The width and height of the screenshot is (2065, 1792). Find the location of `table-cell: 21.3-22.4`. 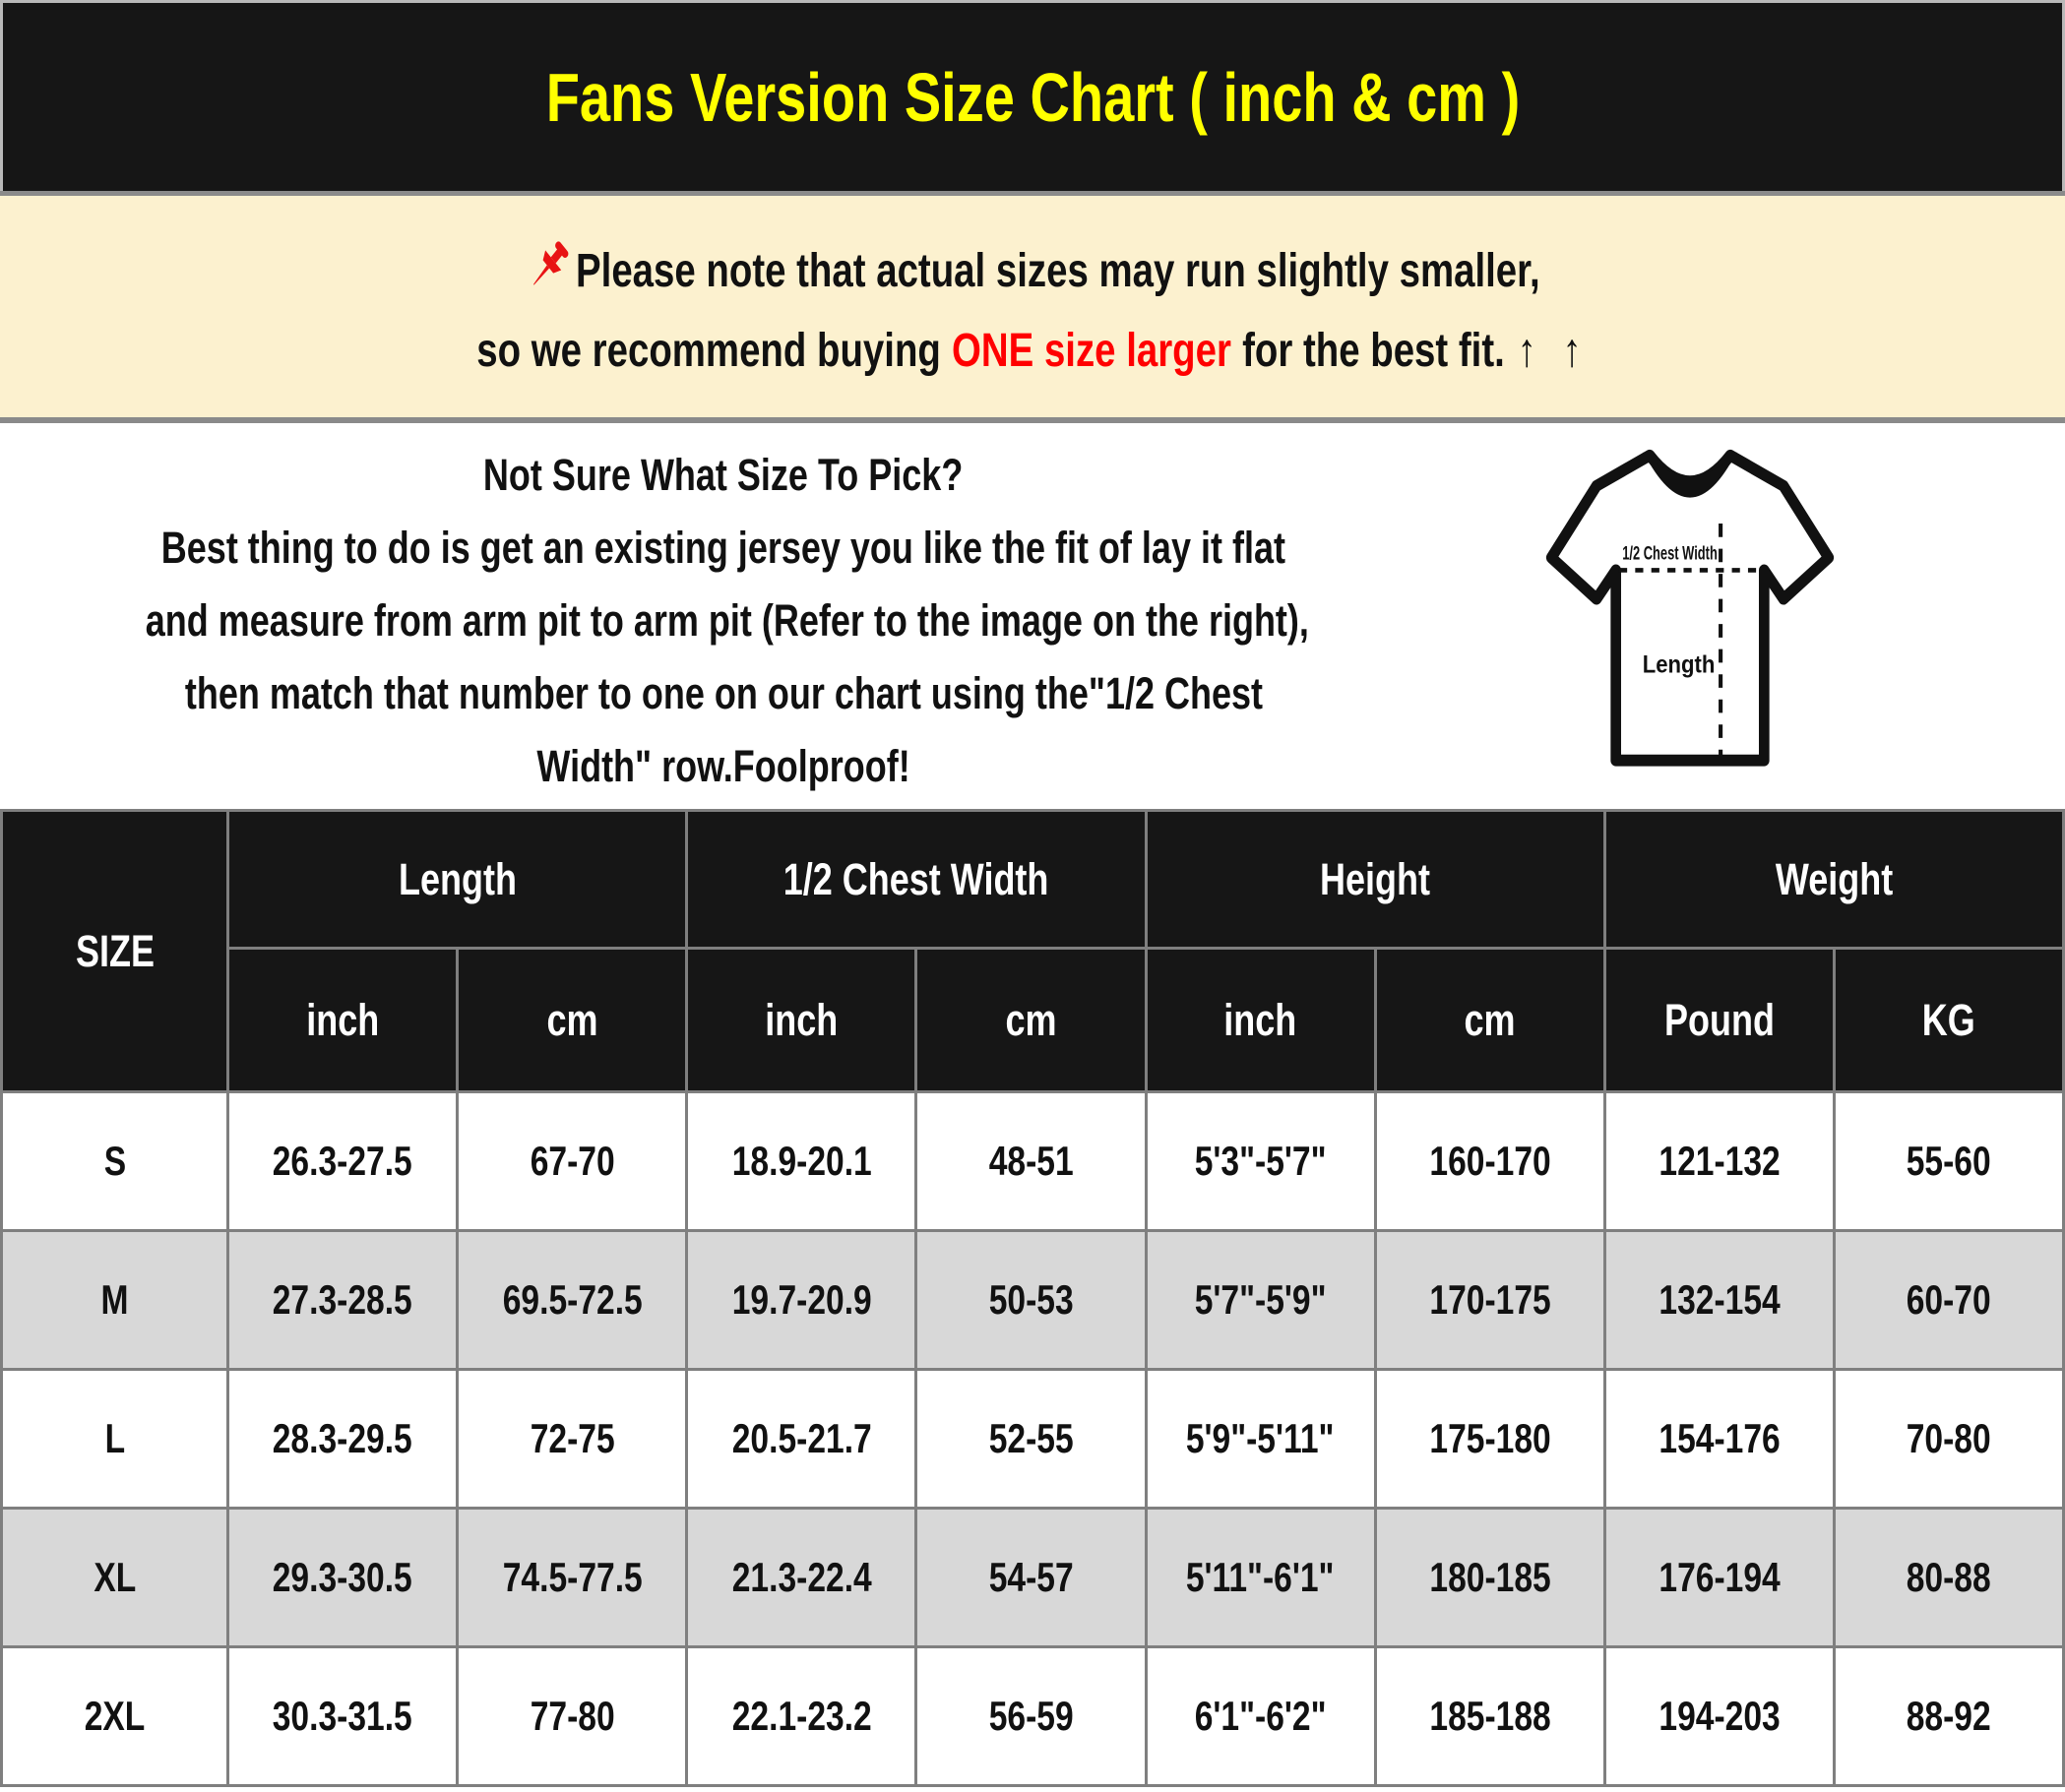

table-cell: 21.3-22.4 is located at coordinates (802, 1577).